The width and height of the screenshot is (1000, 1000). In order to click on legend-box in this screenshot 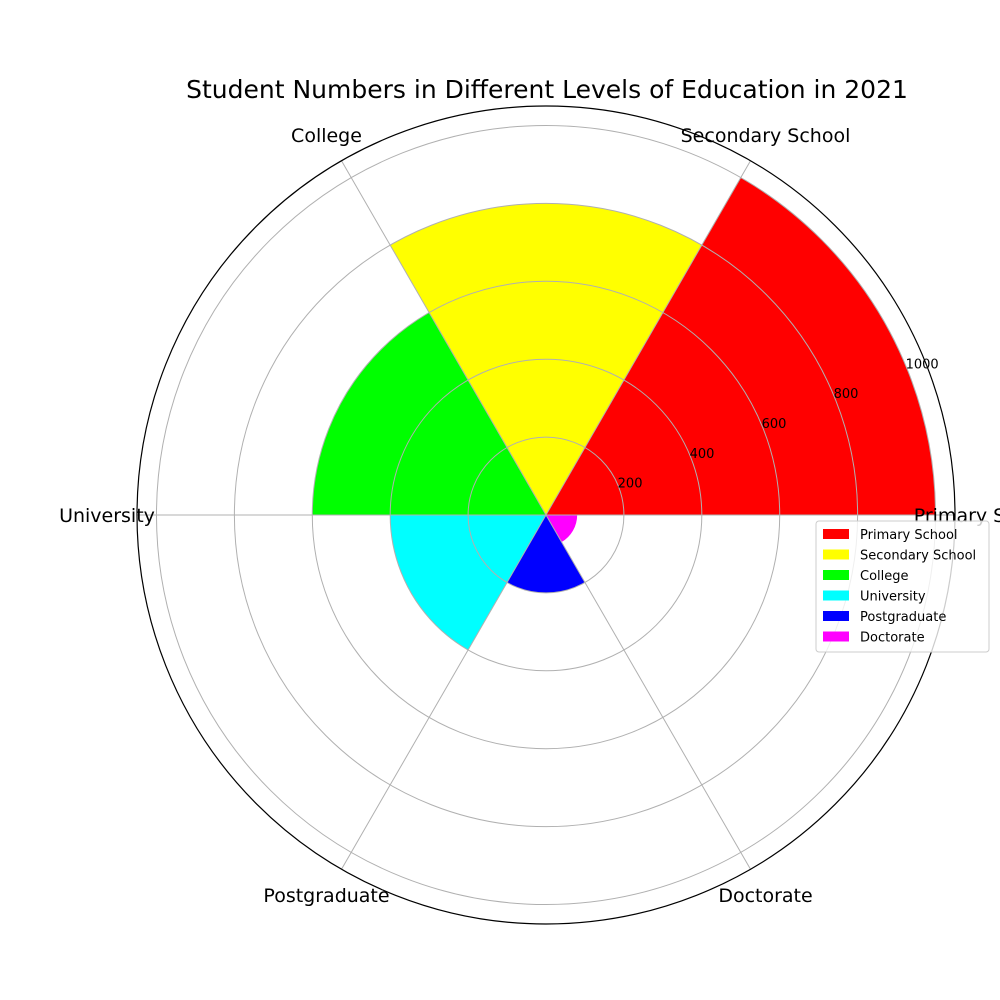, I will do `click(902, 586)`.